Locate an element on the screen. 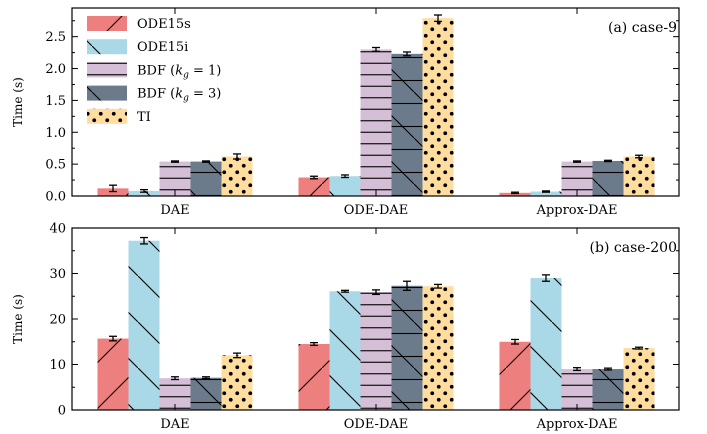  panel-label: (b) case-200 is located at coordinates (633, 248).